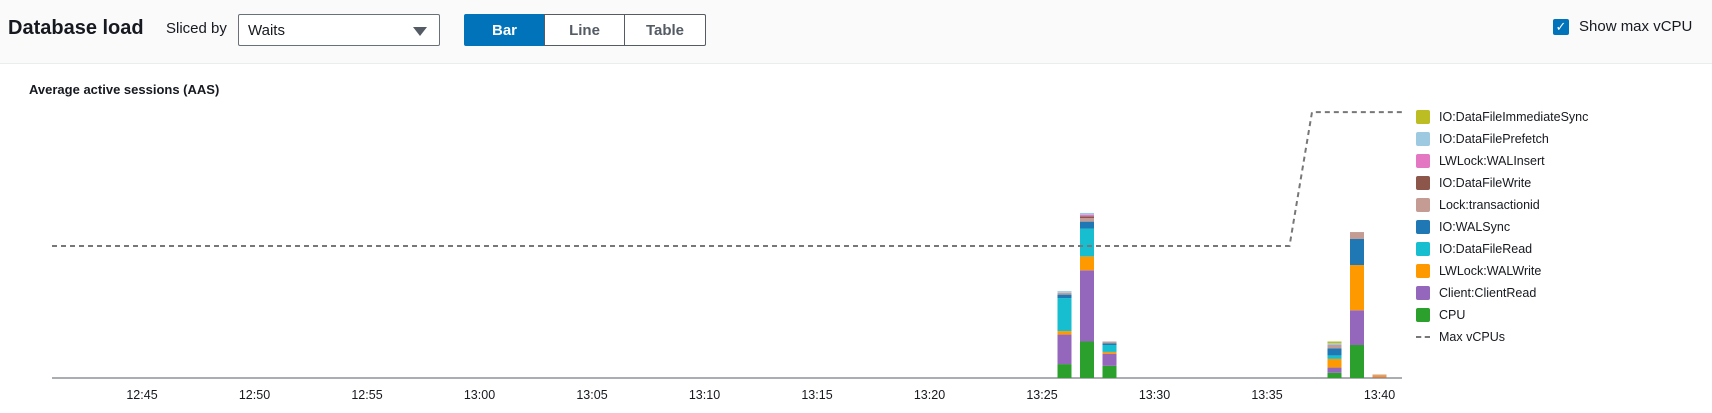  I want to click on x-tick-label: 13:00, so click(479, 395).